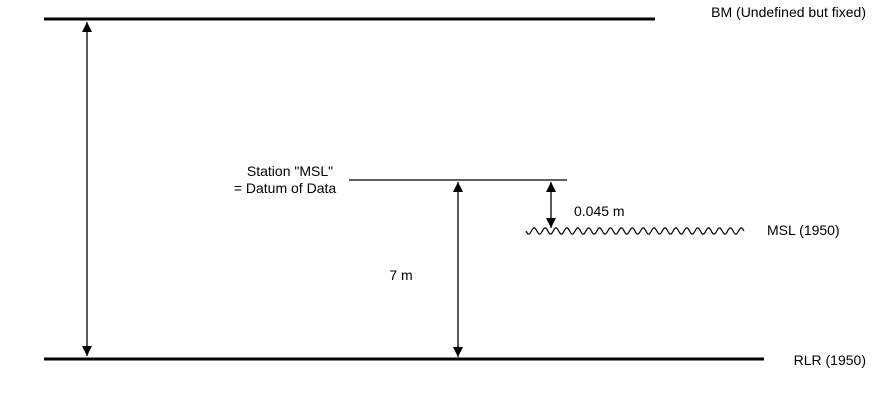  What do you see at coordinates (803, 230) in the screenshot?
I see `msl-label: MSL (1950)` at bounding box center [803, 230].